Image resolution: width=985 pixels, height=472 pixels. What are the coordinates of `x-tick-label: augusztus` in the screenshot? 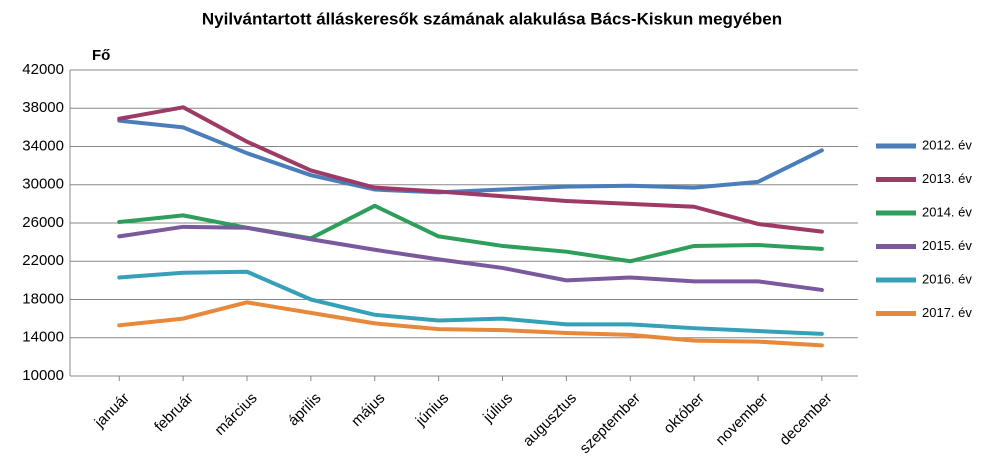 It's located at (550, 420).